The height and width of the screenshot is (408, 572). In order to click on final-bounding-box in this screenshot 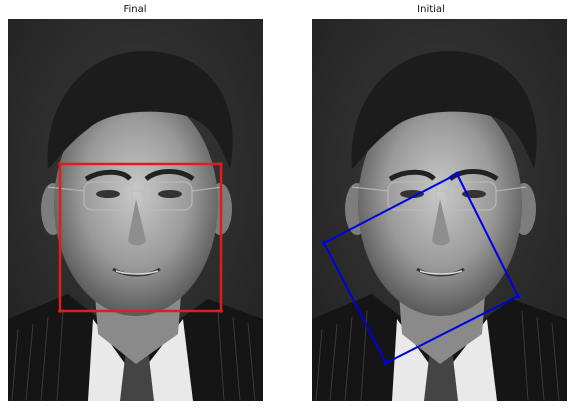, I will do `click(140, 237)`.